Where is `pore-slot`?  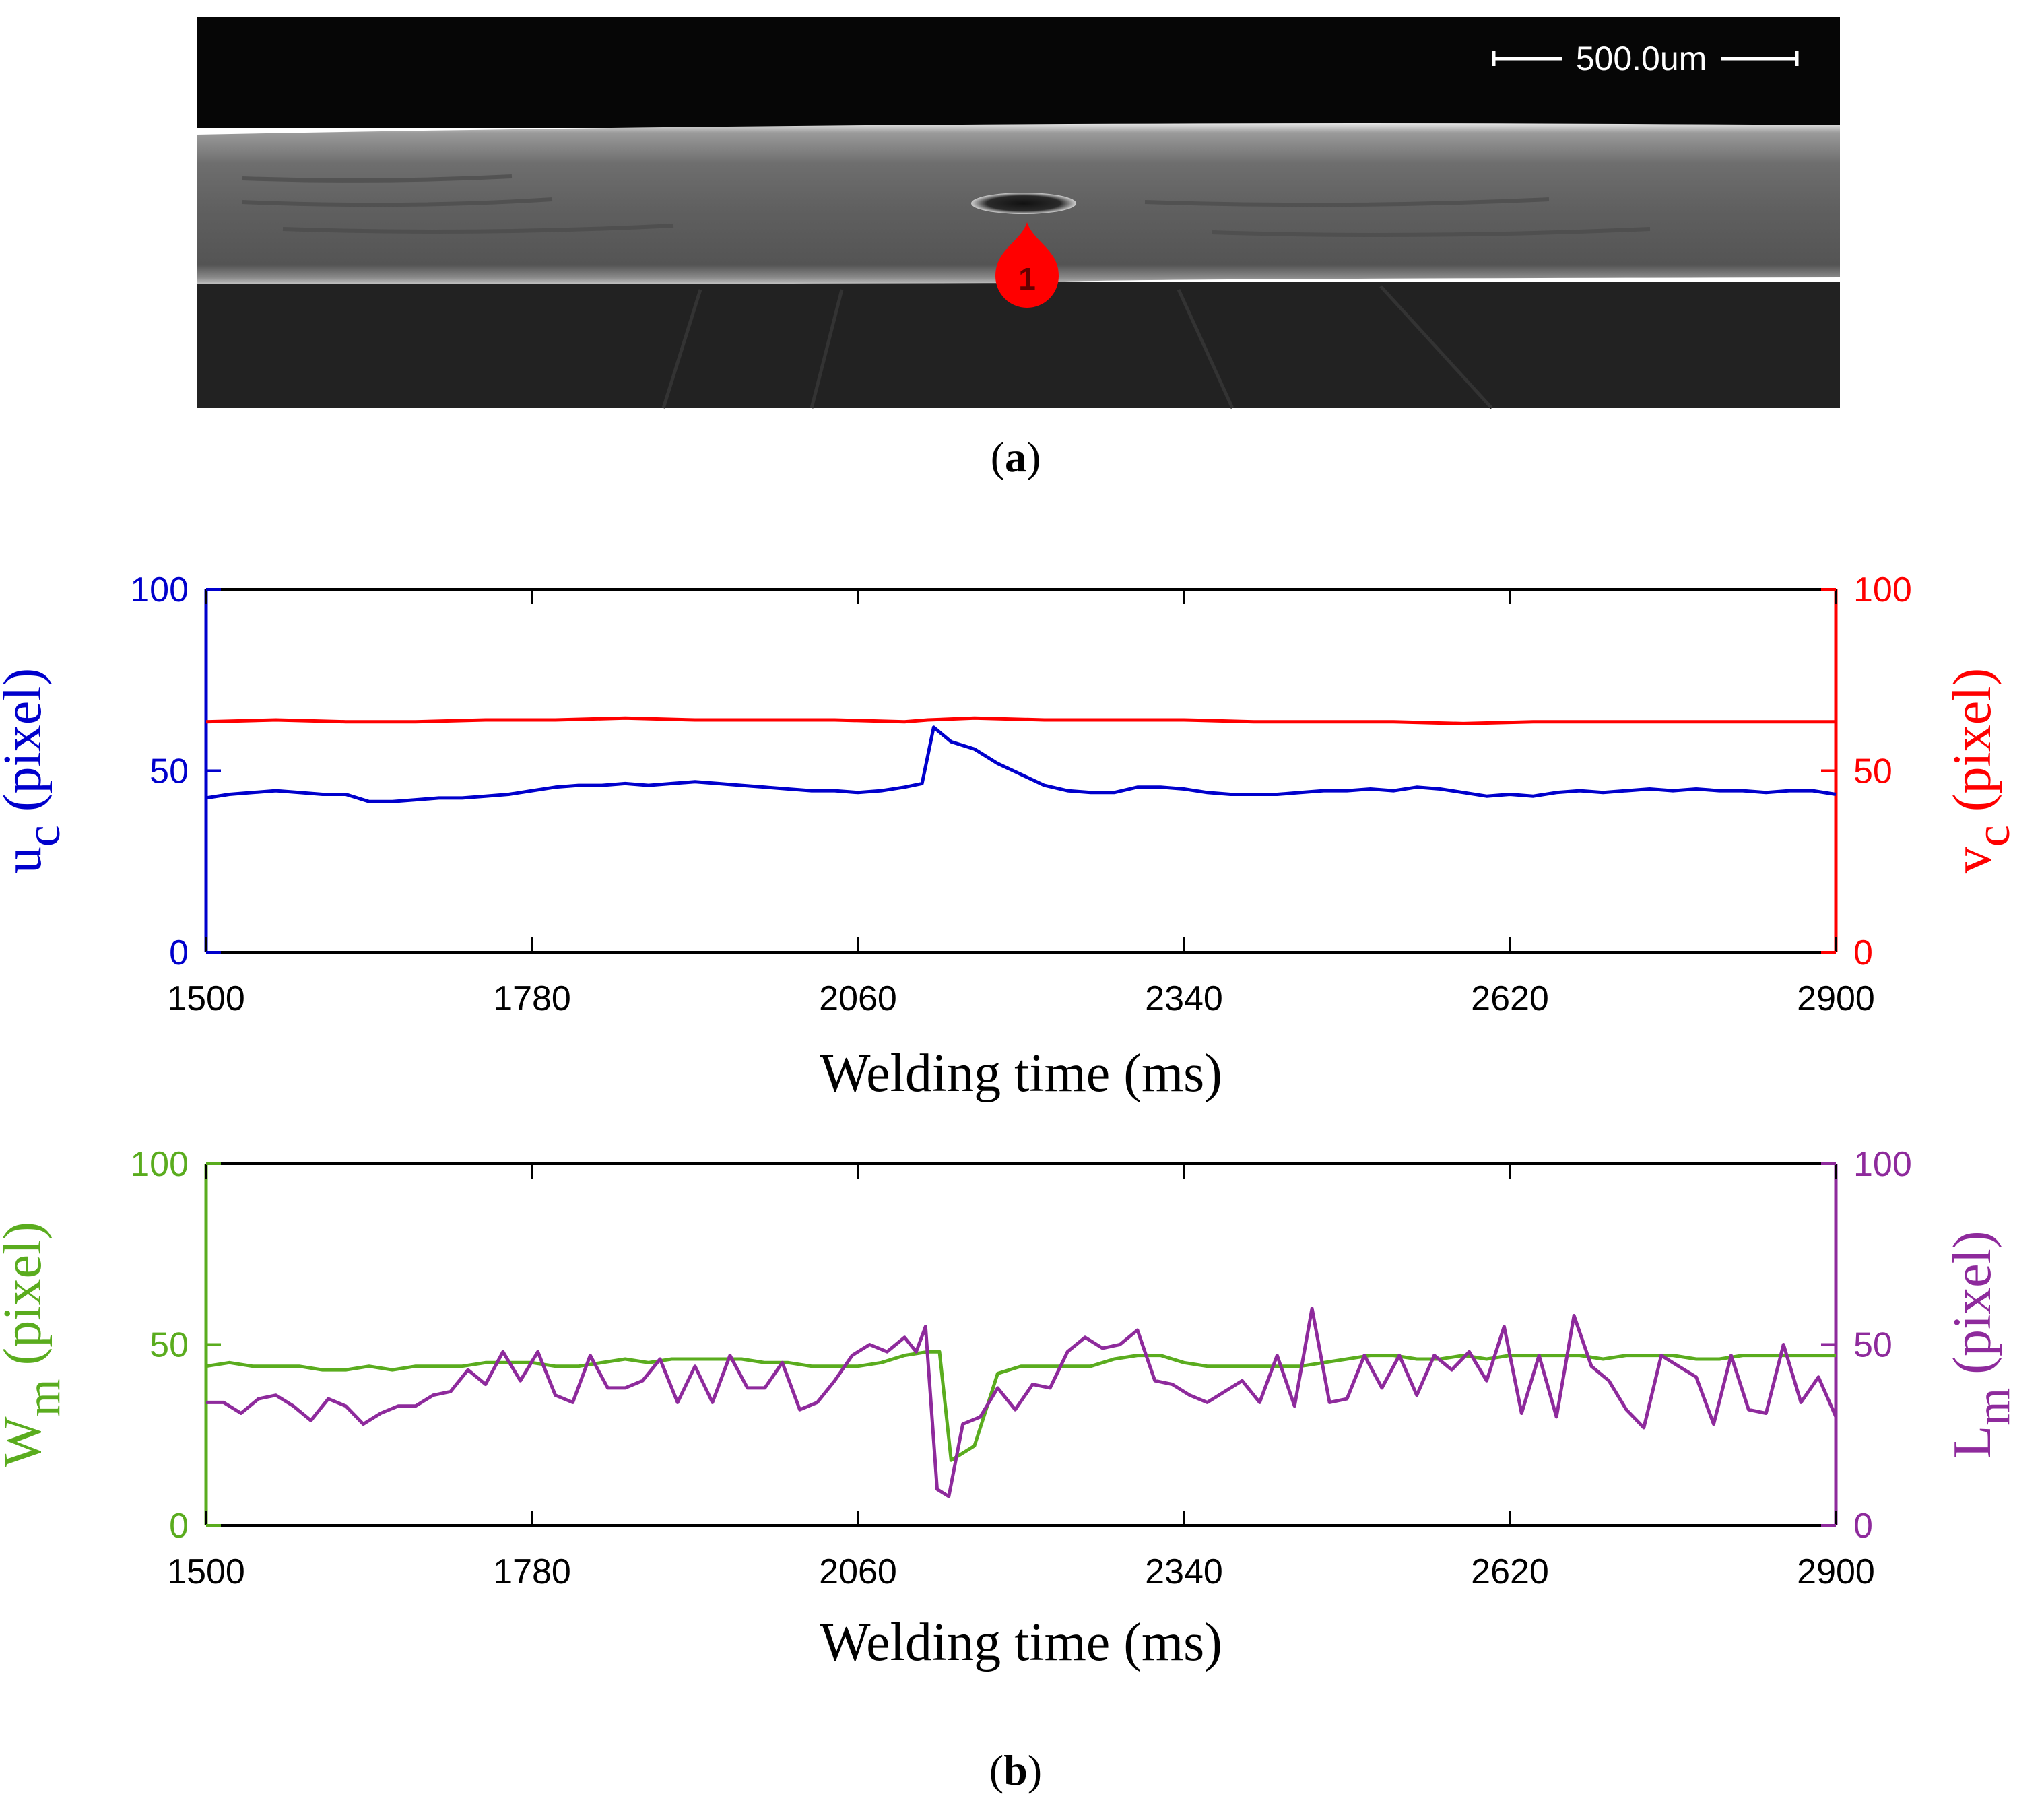
pore-slot is located at coordinates (1023, 203).